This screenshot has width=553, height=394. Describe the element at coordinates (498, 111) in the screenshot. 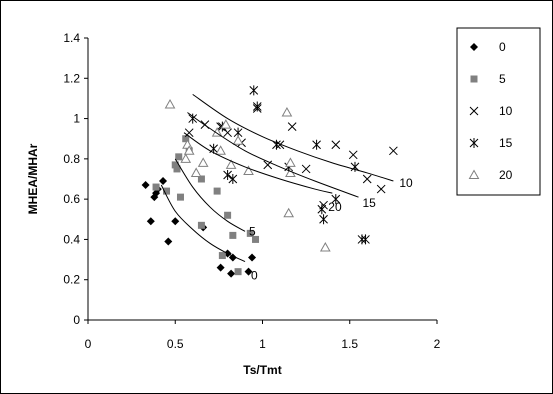

I see `legend-box` at that location.